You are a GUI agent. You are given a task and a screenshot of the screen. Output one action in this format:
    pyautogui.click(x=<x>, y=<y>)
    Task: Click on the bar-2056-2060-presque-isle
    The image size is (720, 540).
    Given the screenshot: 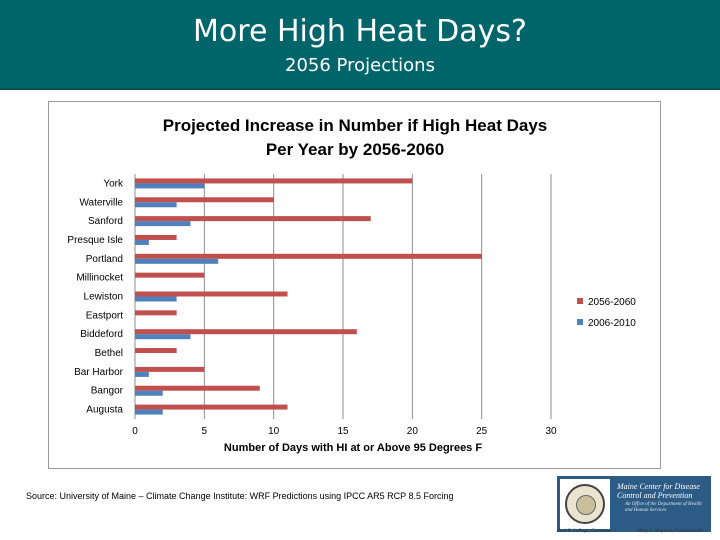 What is the action you would take?
    pyautogui.click(x=156, y=237)
    